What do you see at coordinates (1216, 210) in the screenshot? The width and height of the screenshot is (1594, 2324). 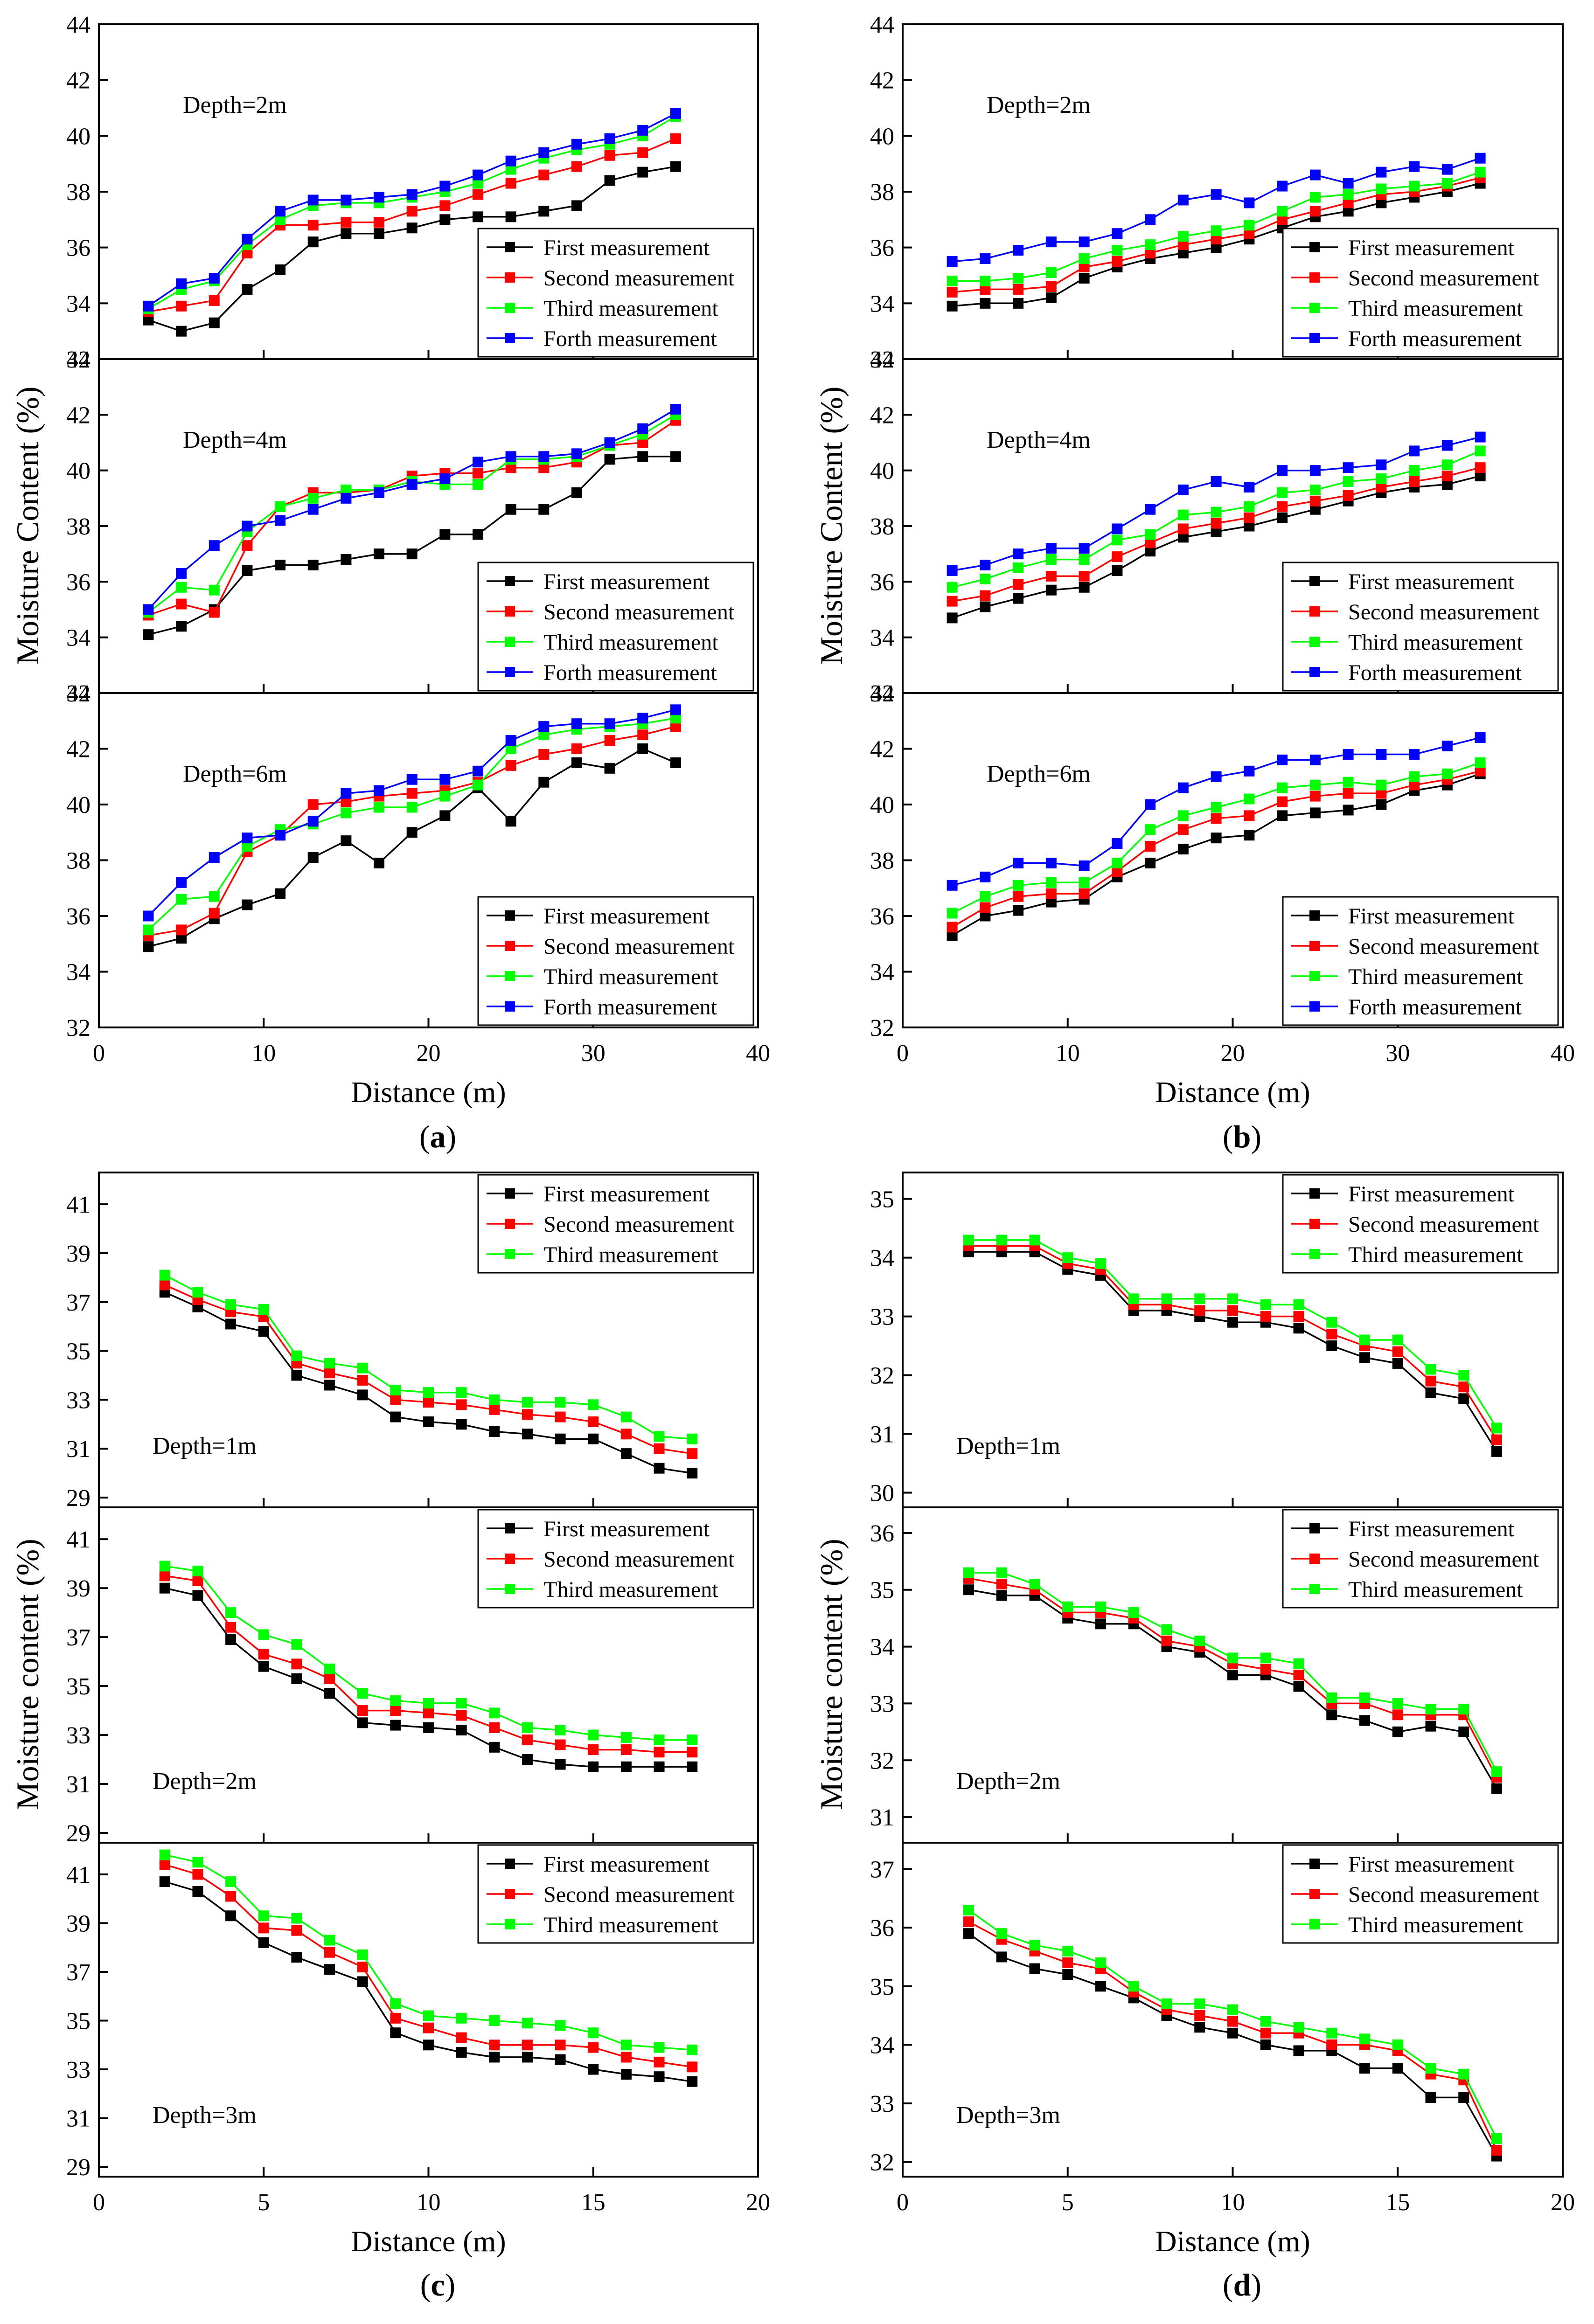 I see `series-forth` at bounding box center [1216, 210].